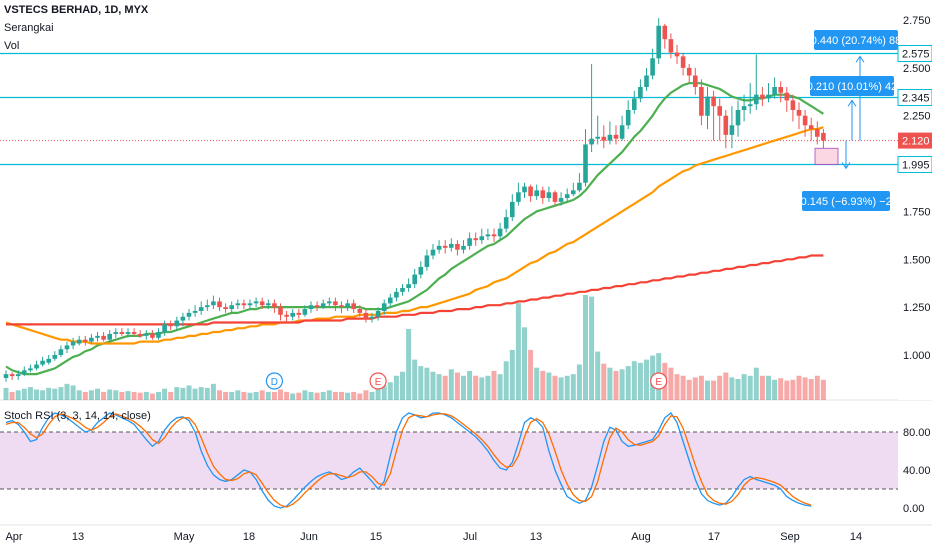  I want to click on selection-box, so click(826, 156).